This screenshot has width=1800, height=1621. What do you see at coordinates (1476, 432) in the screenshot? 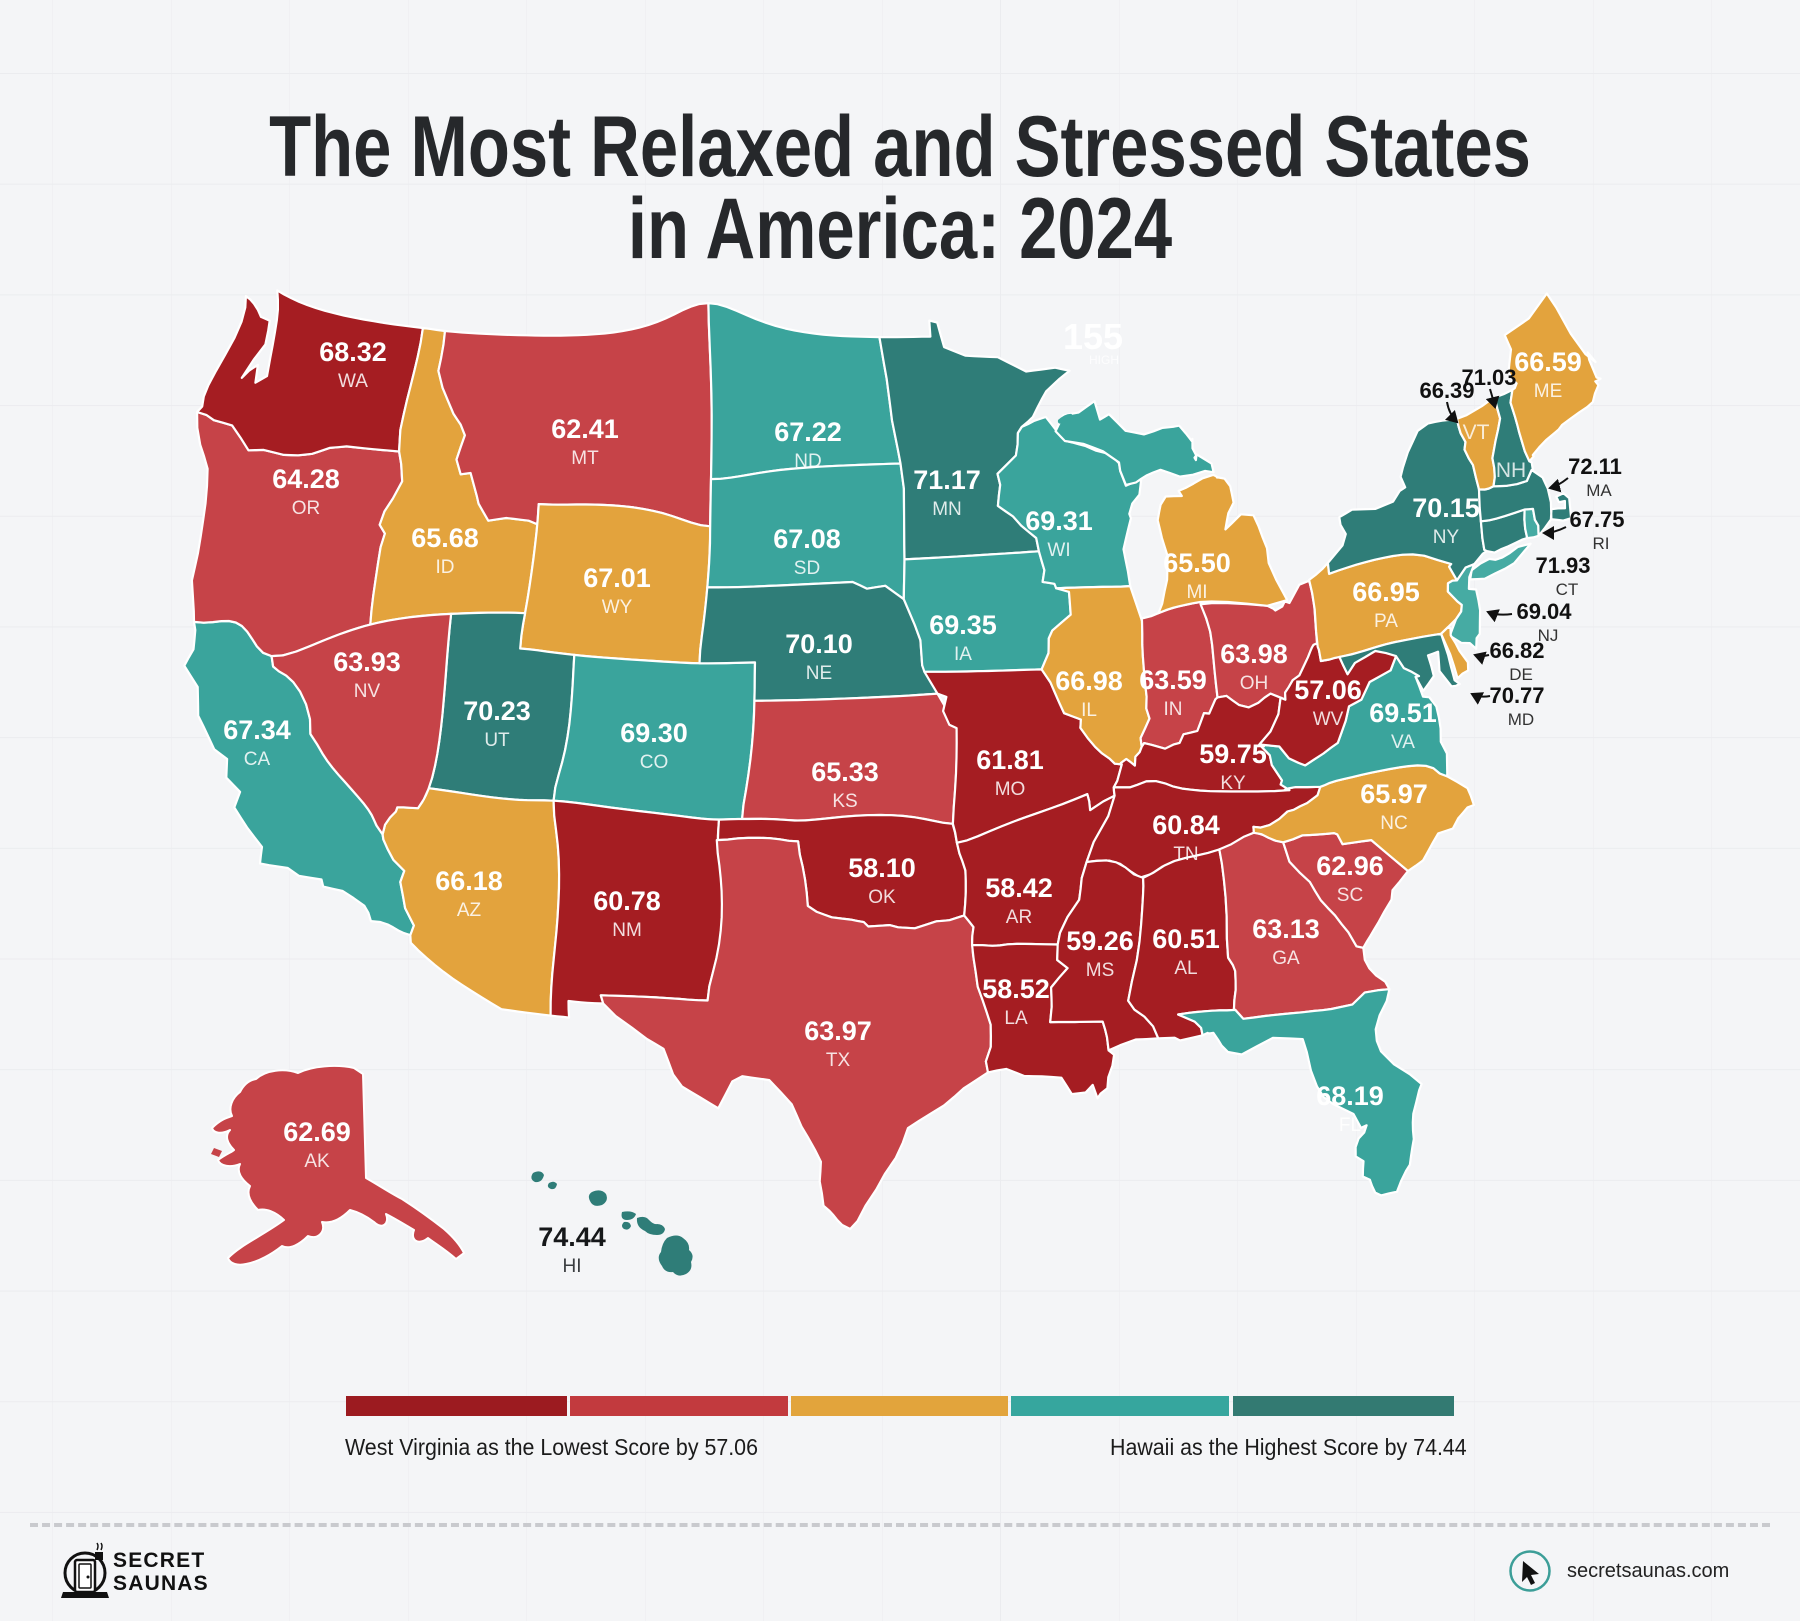
I see `svg-text: VT` at bounding box center [1476, 432].